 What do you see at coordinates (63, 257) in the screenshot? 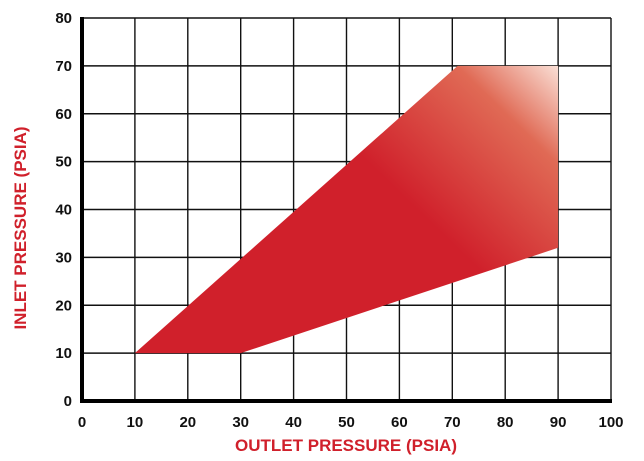
I see `y-tick-label-30: 30` at bounding box center [63, 257].